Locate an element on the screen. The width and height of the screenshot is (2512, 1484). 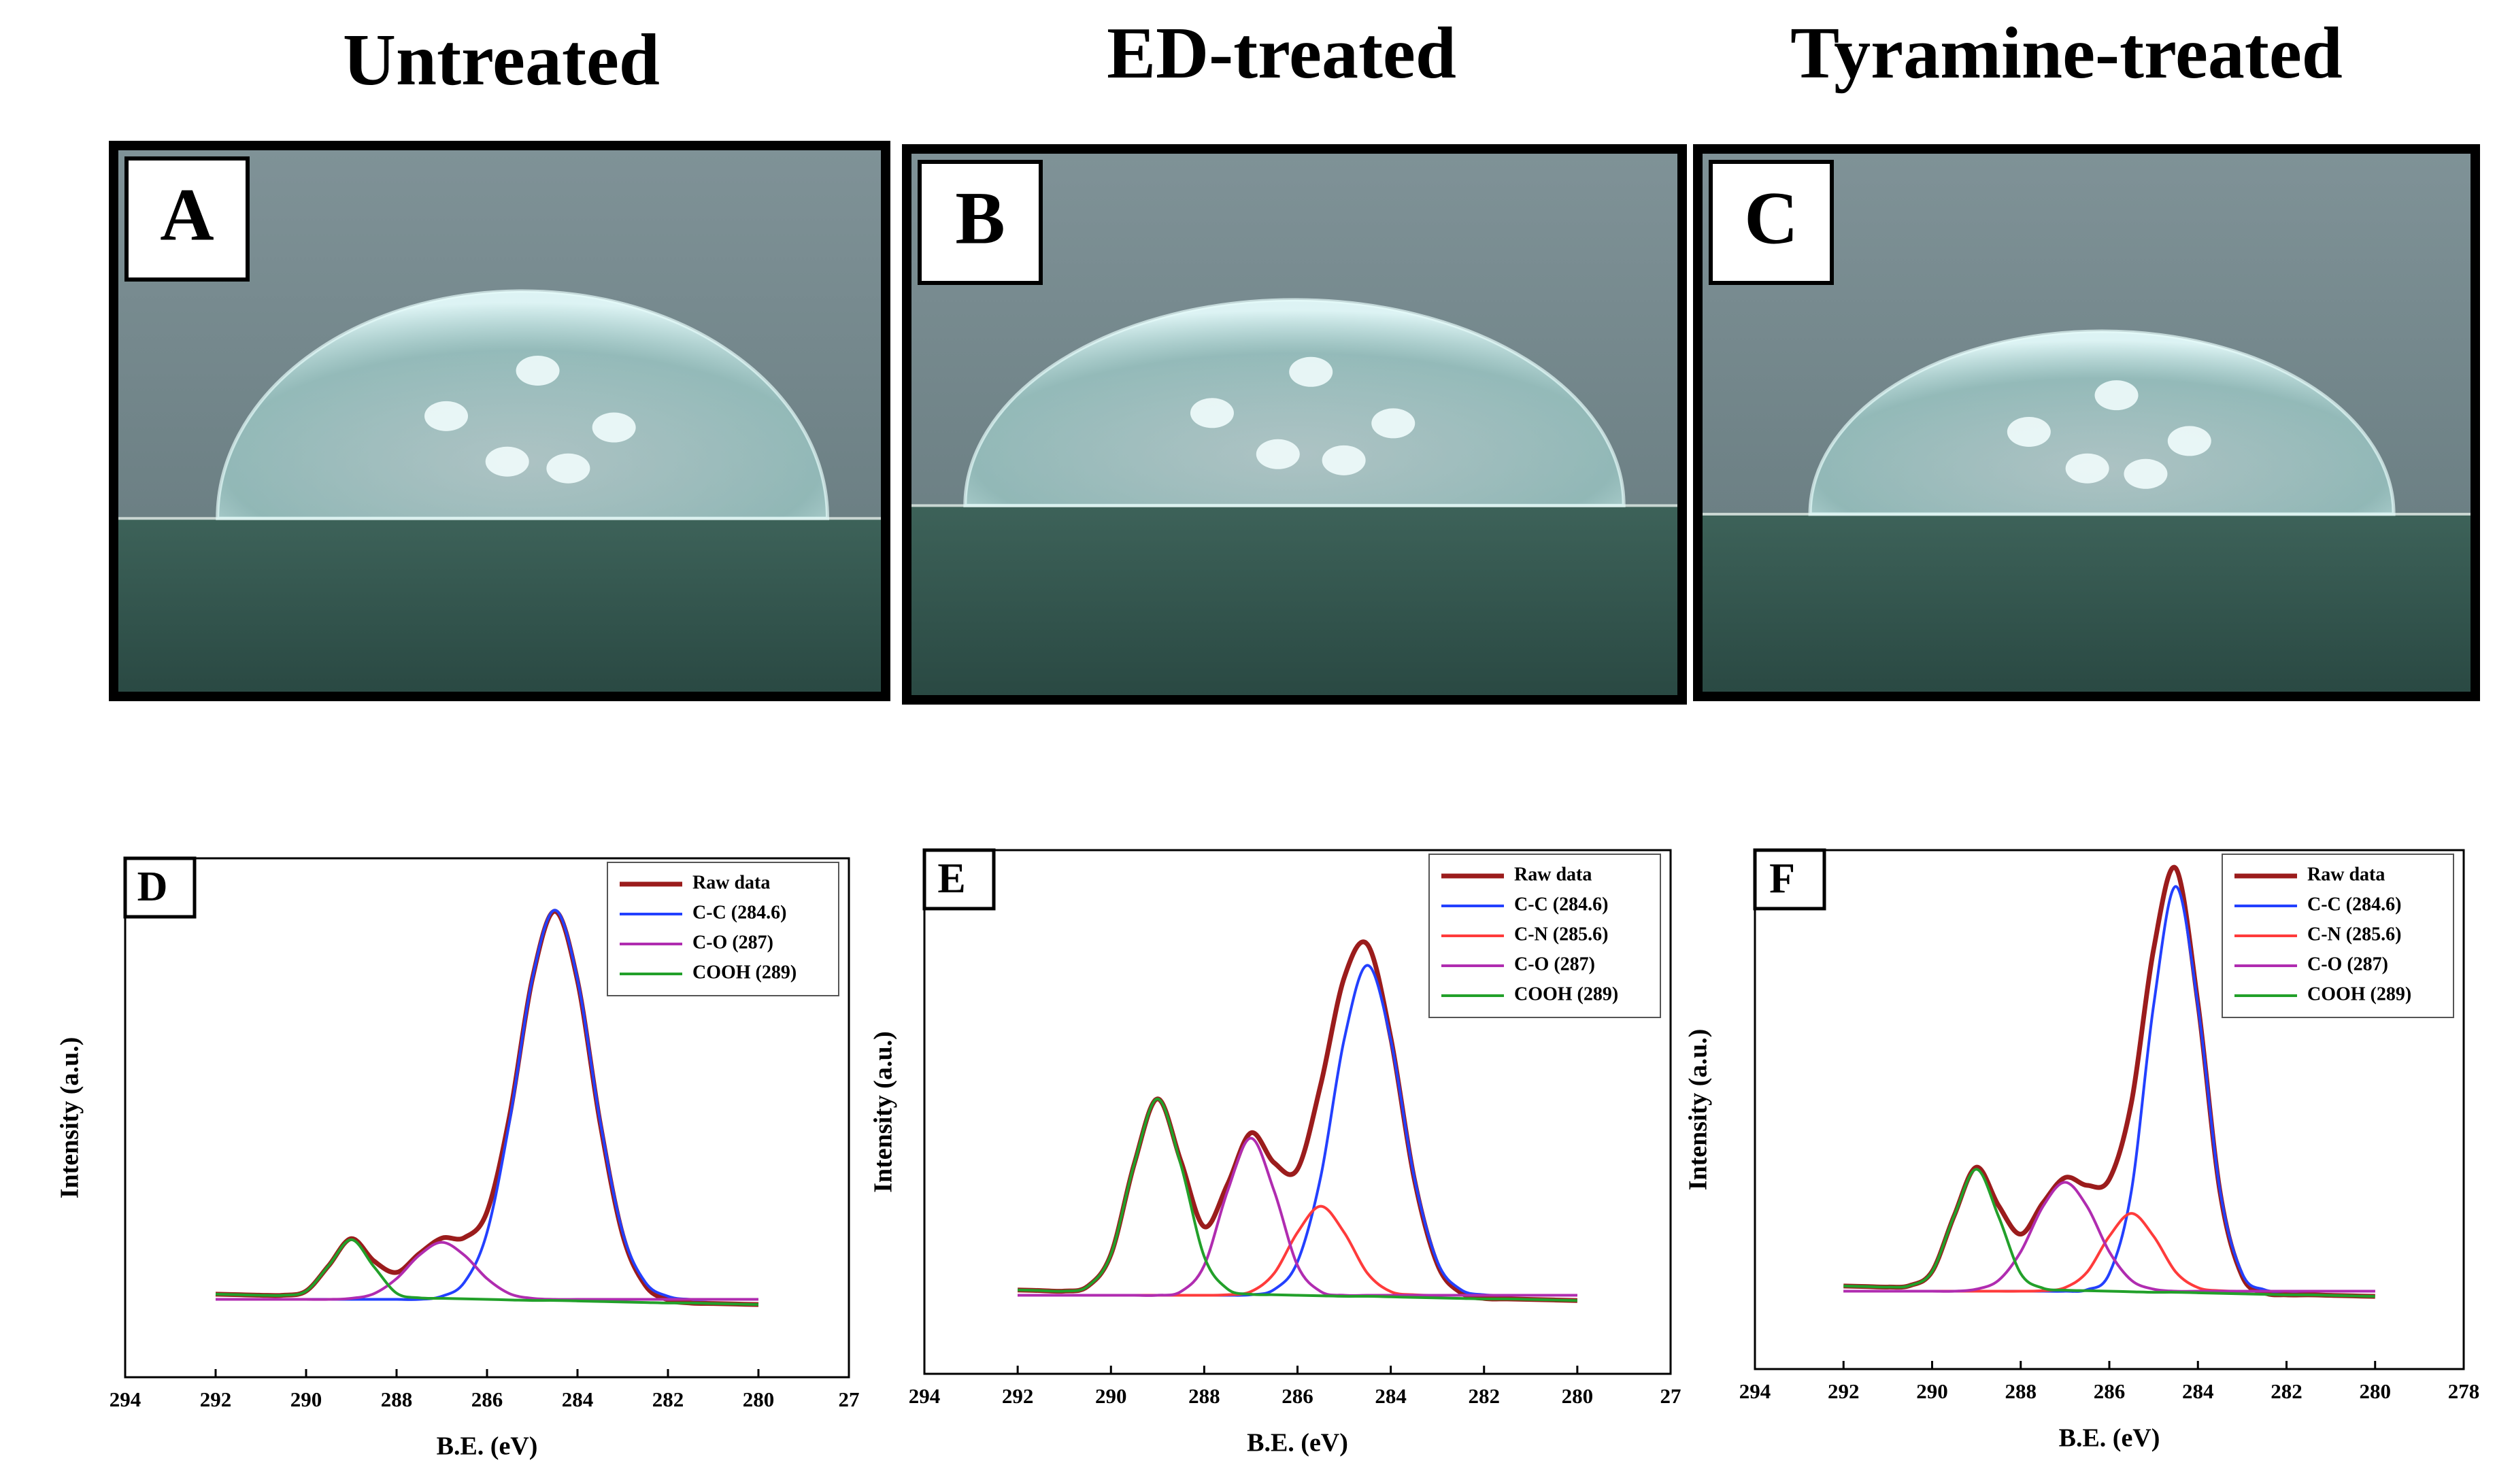
panel-title: Untreated is located at coordinates (501, 61).